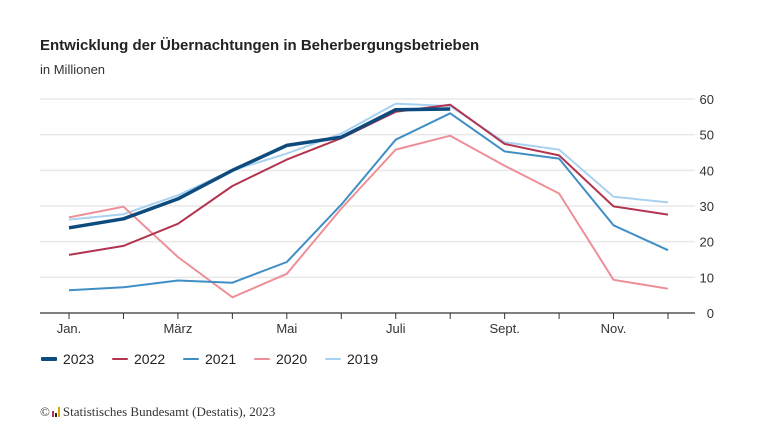 Image resolution: width=768 pixels, height=432 pixels. What do you see at coordinates (707, 277) in the screenshot?
I see `y-tick-label: 10` at bounding box center [707, 277].